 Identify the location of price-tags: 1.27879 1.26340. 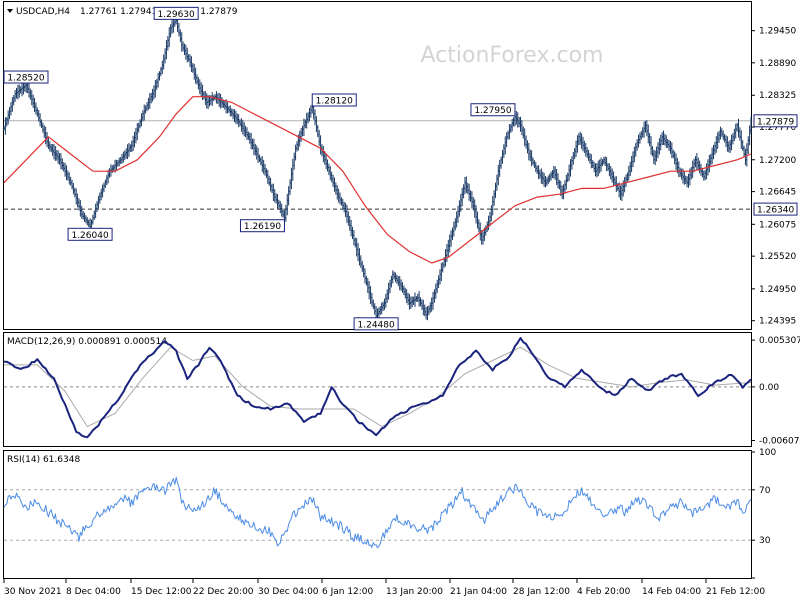
(775, 165).